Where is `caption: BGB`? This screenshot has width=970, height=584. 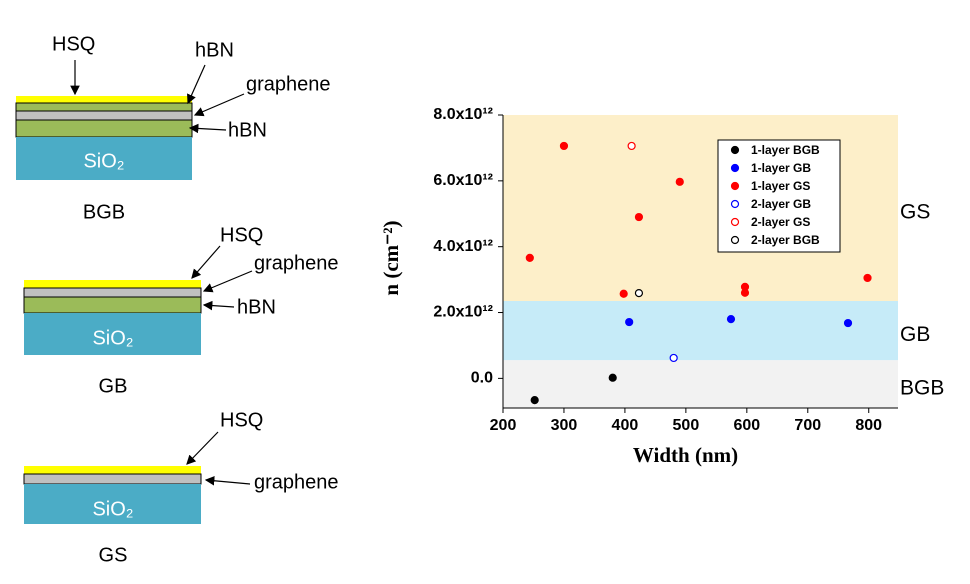 caption: BGB is located at coordinates (104, 212).